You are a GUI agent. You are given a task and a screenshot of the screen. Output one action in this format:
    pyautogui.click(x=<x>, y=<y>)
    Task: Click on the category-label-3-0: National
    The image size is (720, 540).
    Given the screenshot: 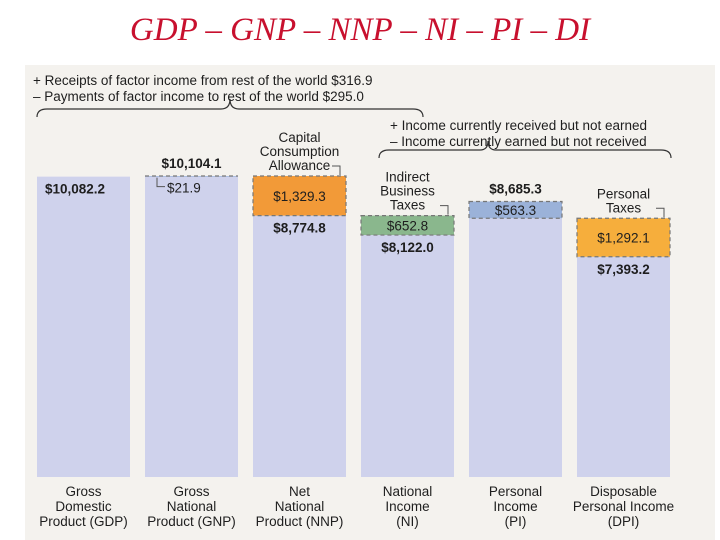 What is the action you would take?
    pyautogui.click(x=408, y=491)
    